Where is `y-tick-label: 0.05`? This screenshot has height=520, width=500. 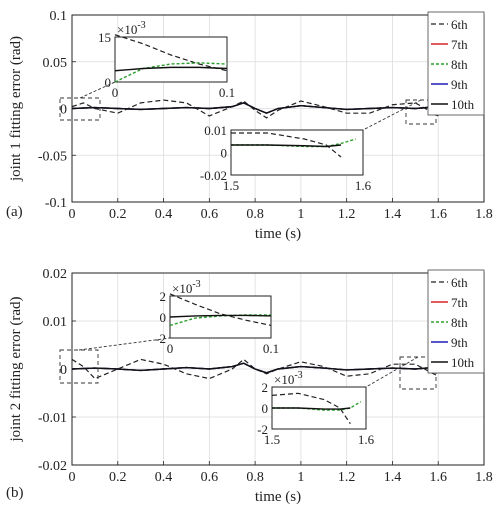
y-tick-label: 0.05 is located at coordinates (55, 63).